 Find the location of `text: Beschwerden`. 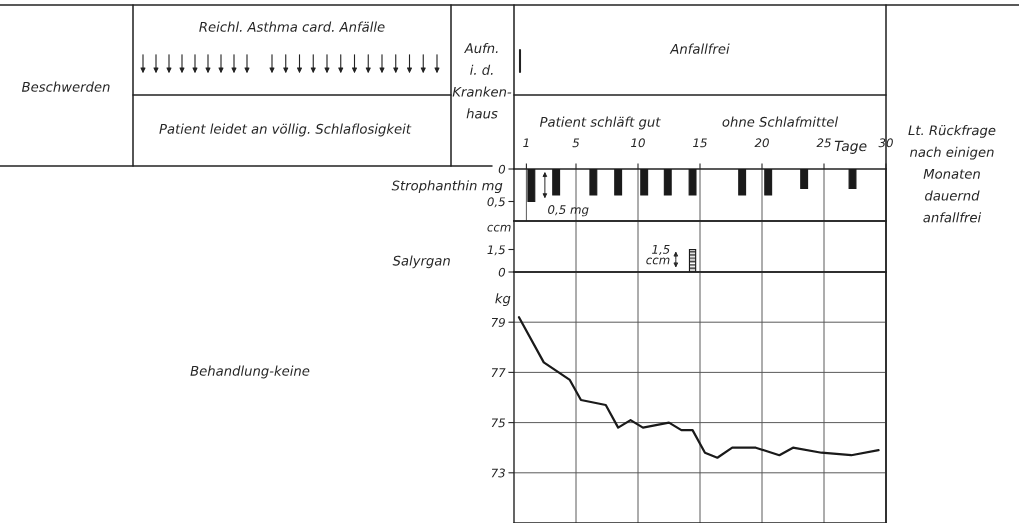

text: Beschwerden is located at coordinates (65, 86).